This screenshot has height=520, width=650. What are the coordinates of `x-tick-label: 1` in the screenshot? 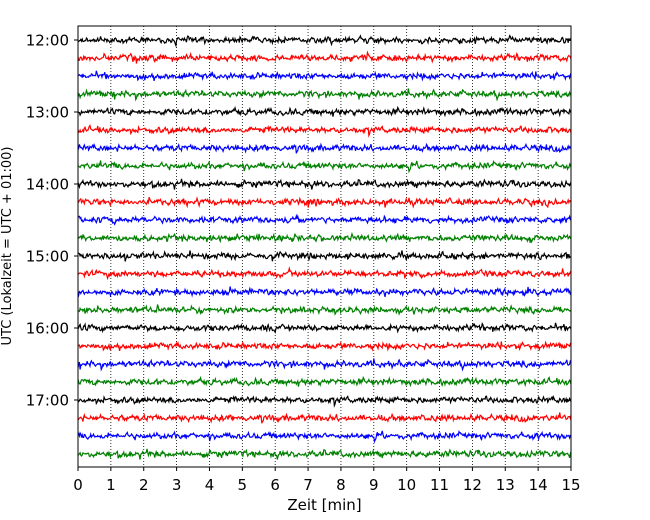 It's located at (111, 485).